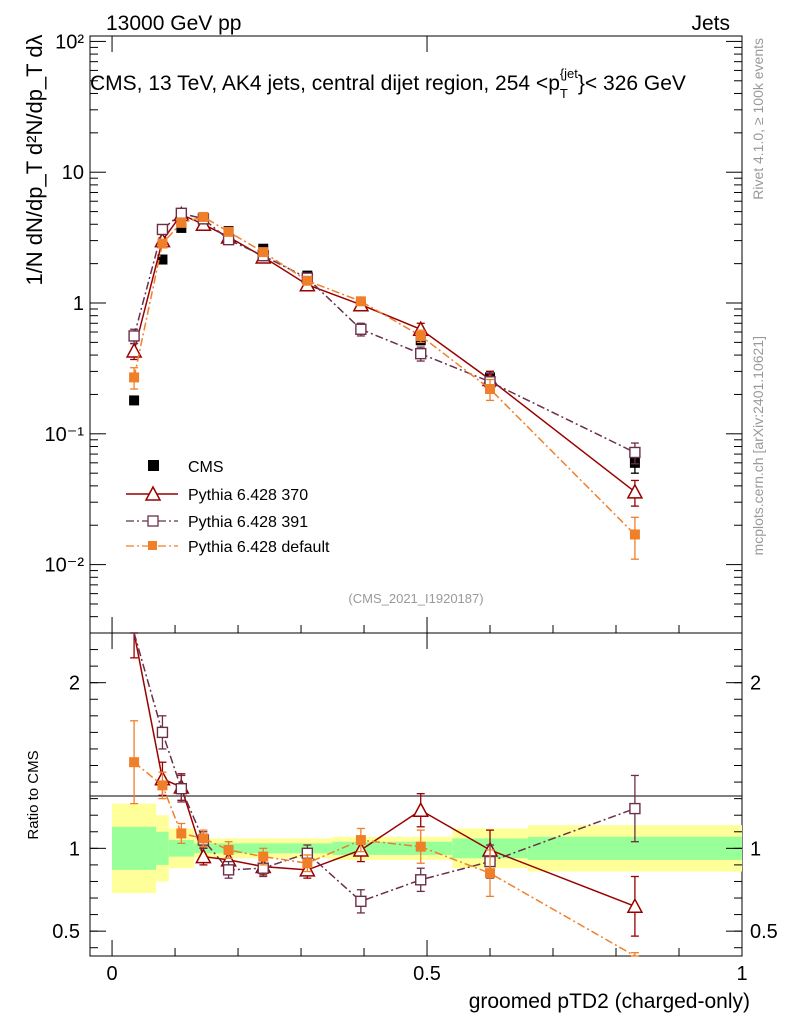 Image resolution: width=786 pixels, height=1024 pixels. I want to click on plot-title-end: }< 326 GeV, so click(632, 83).